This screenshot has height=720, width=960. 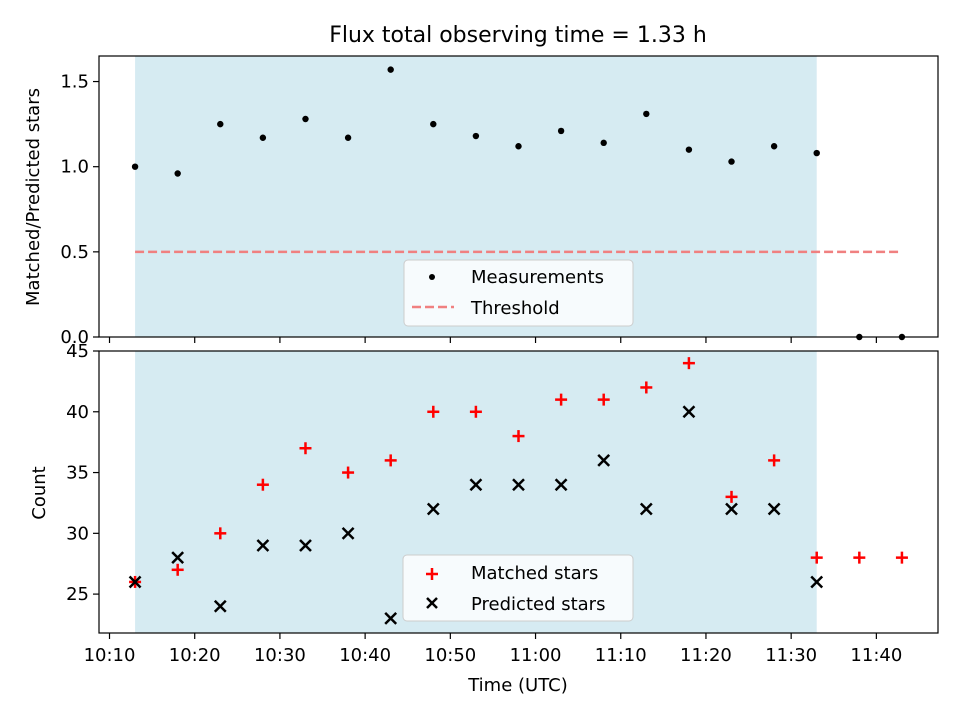 What do you see at coordinates (77, 594) in the screenshot?
I see `y-tick-label: 25` at bounding box center [77, 594].